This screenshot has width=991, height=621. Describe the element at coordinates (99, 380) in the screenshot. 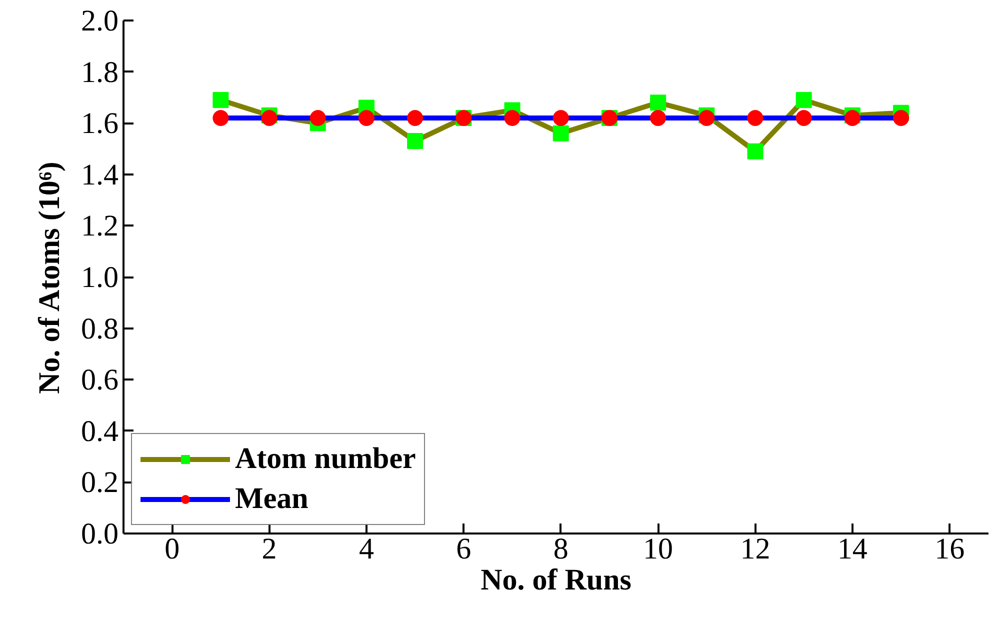

I see `y-tick-label: 0.6` at that location.